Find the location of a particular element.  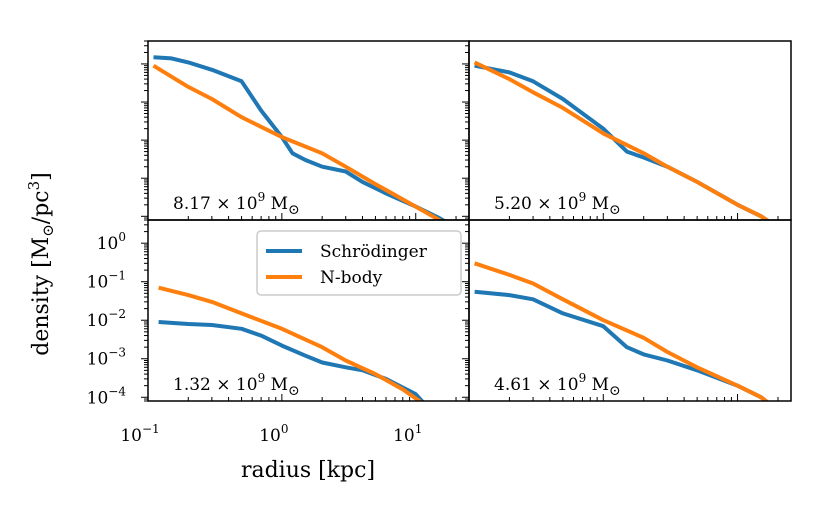

mass-annotation: 4.61 × 109 M⊙ is located at coordinates (557, 385).